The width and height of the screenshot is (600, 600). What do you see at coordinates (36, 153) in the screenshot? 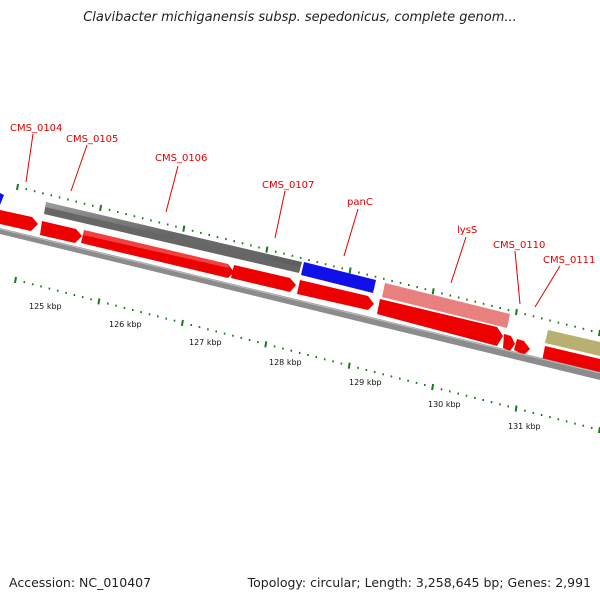
I see `label-cms-0104: CMS_0104` at bounding box center [36, 153].